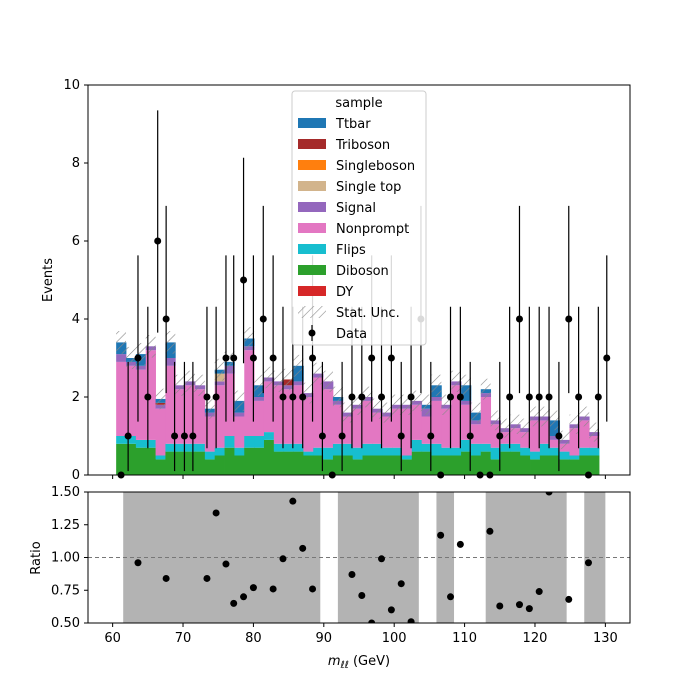  I want to click on legend-box, so click(359, 218).